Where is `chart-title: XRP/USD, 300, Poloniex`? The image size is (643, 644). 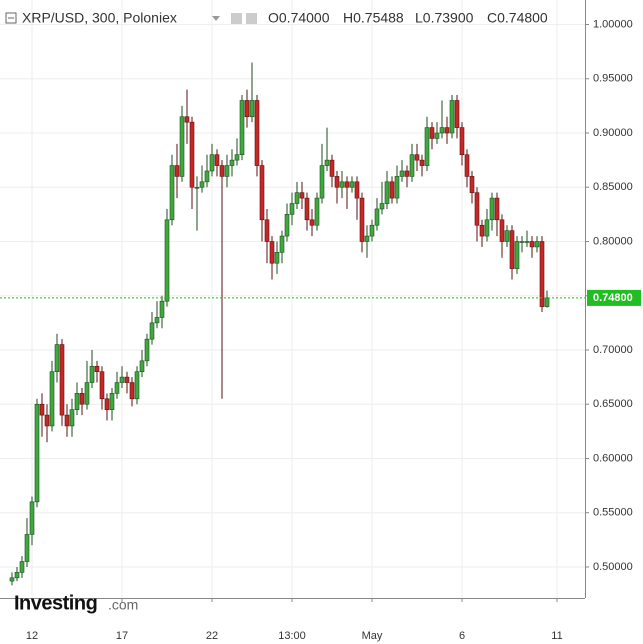
chart-title: XRP/USD, 300, Poloniex is located at coordinates (99, 18).